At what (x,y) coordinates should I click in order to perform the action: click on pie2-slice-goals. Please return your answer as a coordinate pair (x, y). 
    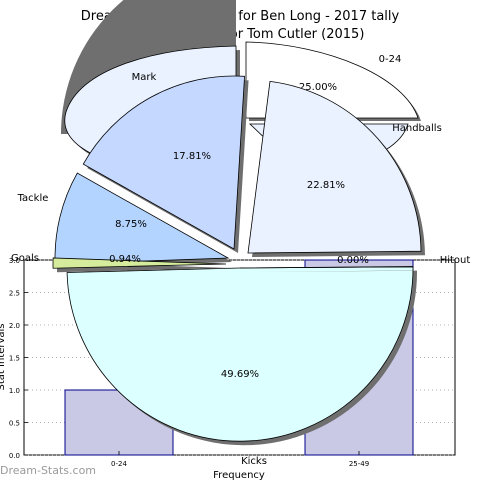
    Looking at the image, I should click on (139, 263).